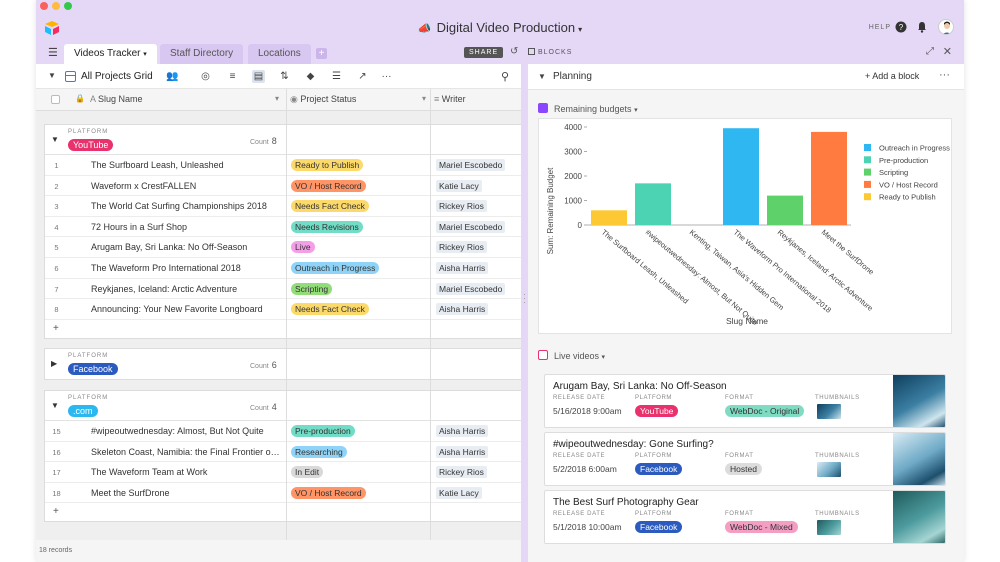  I want to click on status-pill: Pre-production, so click(323, 431).